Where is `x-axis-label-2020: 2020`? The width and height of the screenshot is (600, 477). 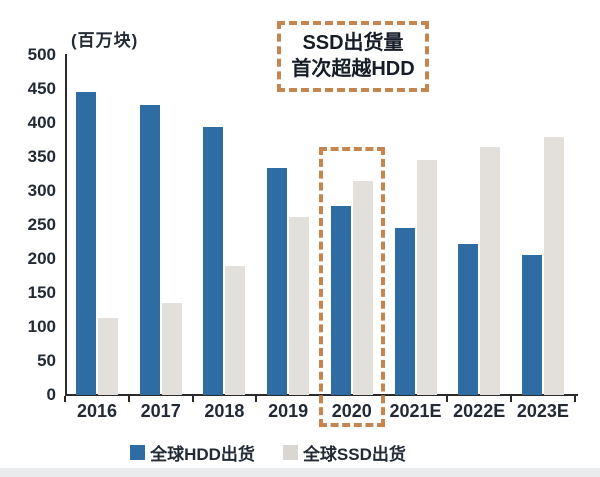
x-axis-label-2020: 2020 is located at coordinates (351, 411).